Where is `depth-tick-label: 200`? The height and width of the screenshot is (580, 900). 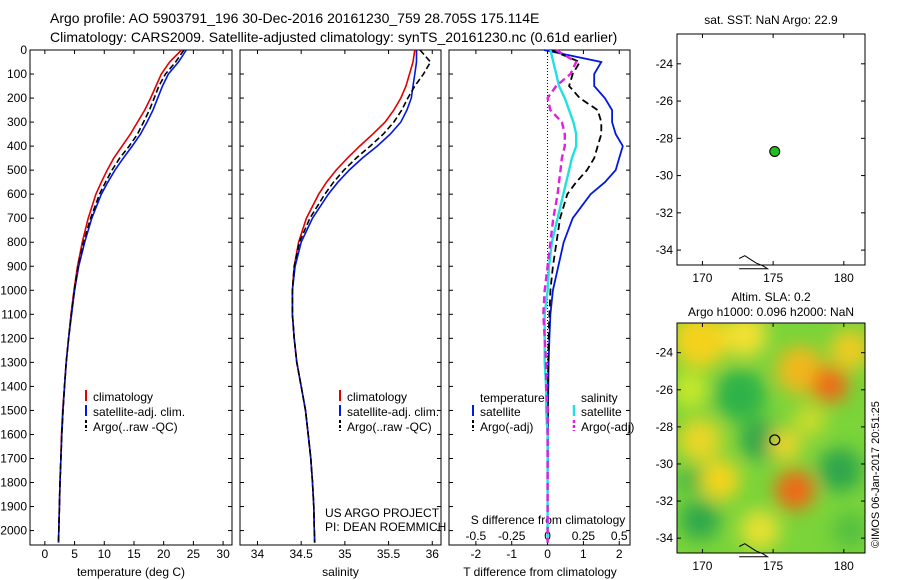 depth-tick-label: 200 is located at coordinates (17, 98).